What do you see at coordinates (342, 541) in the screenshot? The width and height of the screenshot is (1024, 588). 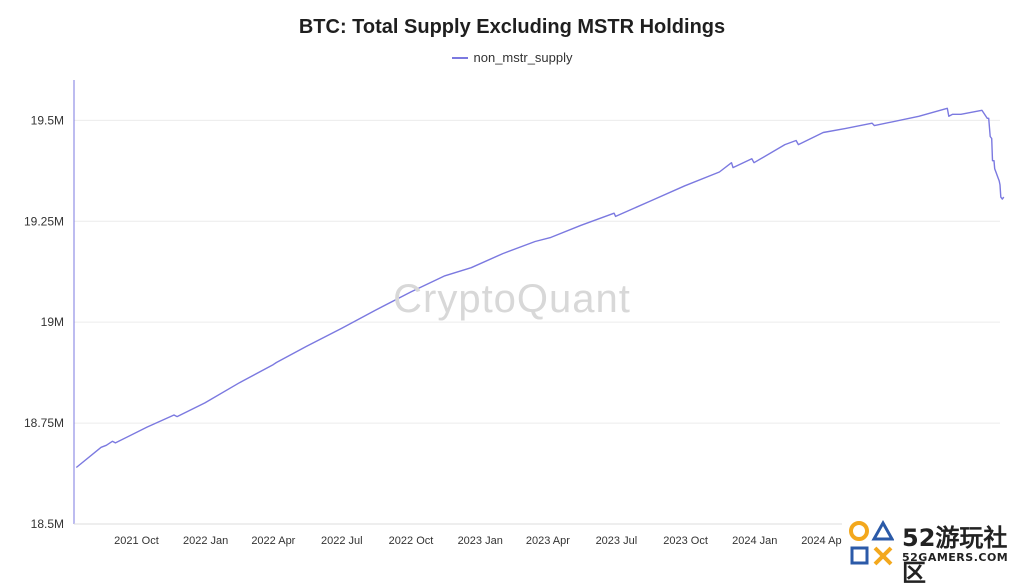 I see `x-tick-label: 2022 Jul` at bounding box center [342, 541].